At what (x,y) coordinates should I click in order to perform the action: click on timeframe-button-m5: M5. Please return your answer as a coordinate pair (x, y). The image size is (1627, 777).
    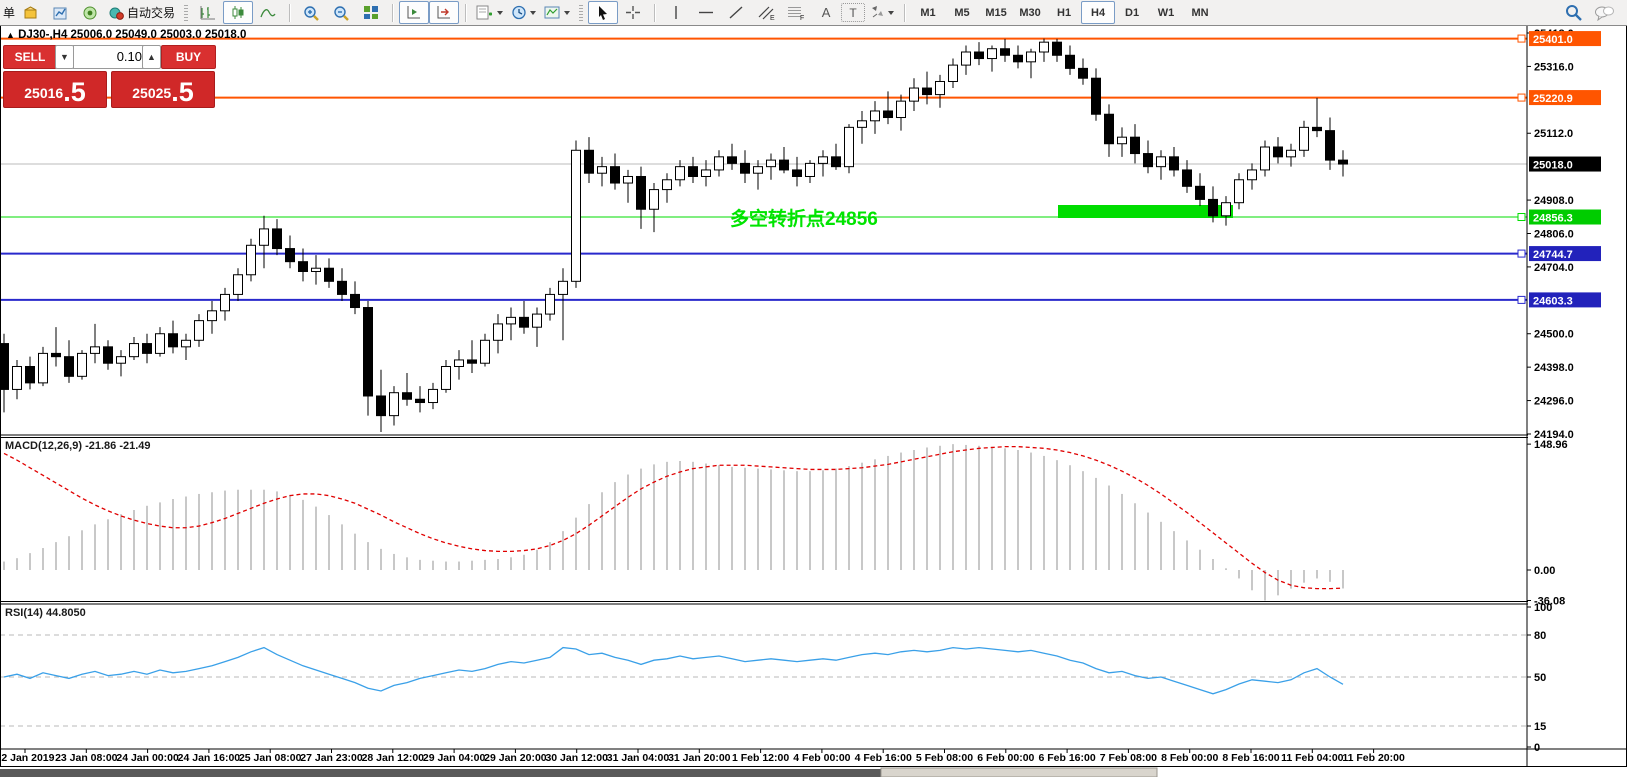
    Looking at the image, I should click on (962, 12).